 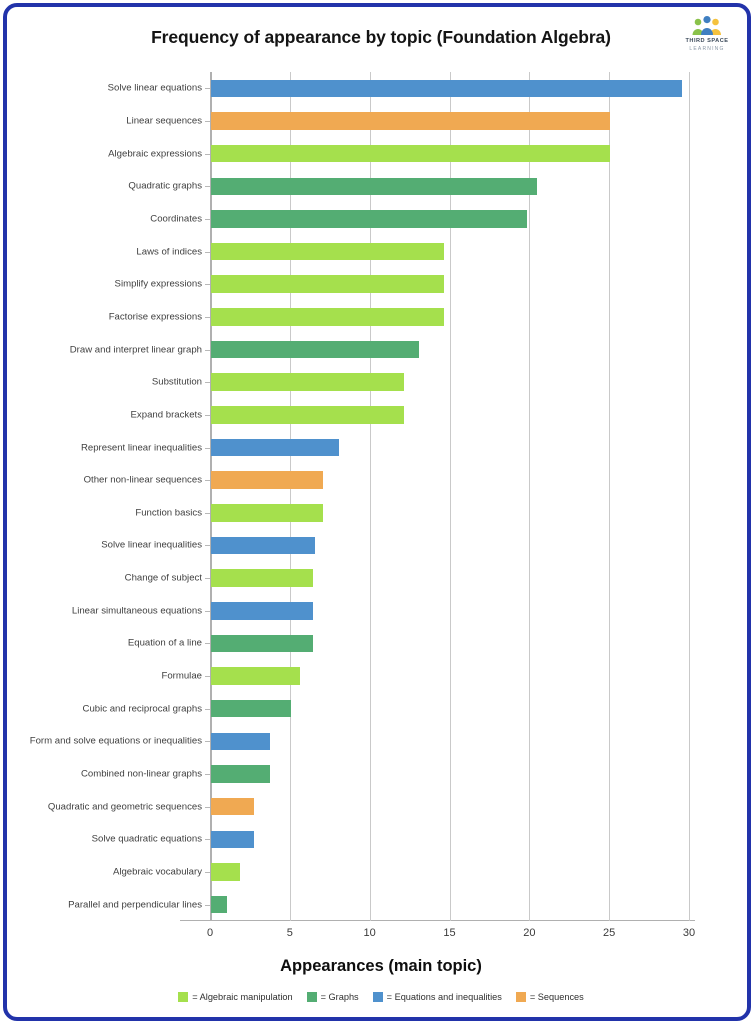 What do you see at coordinates (157, 872) in the screenshot?
I see `y-axis-label: Algebraic vocabulary` at bounding box center [157, 872].